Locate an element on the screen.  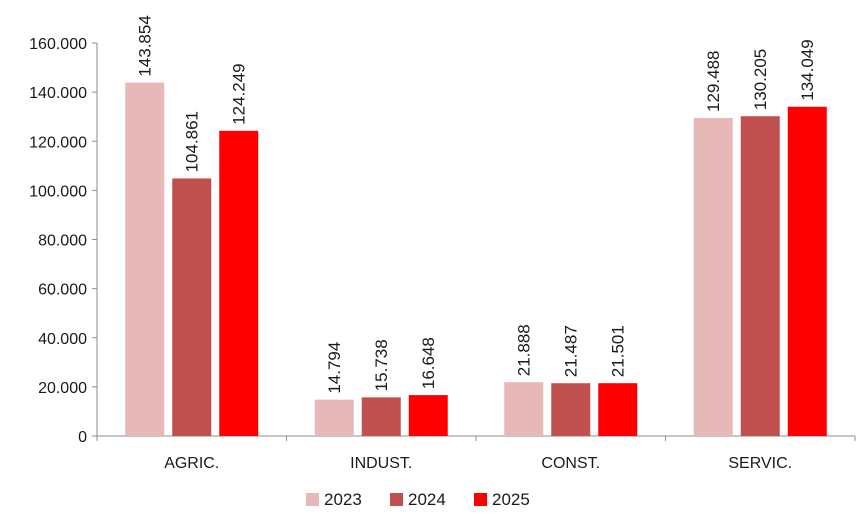
legend-swatch-2023 is located at coordinates (312, 499).